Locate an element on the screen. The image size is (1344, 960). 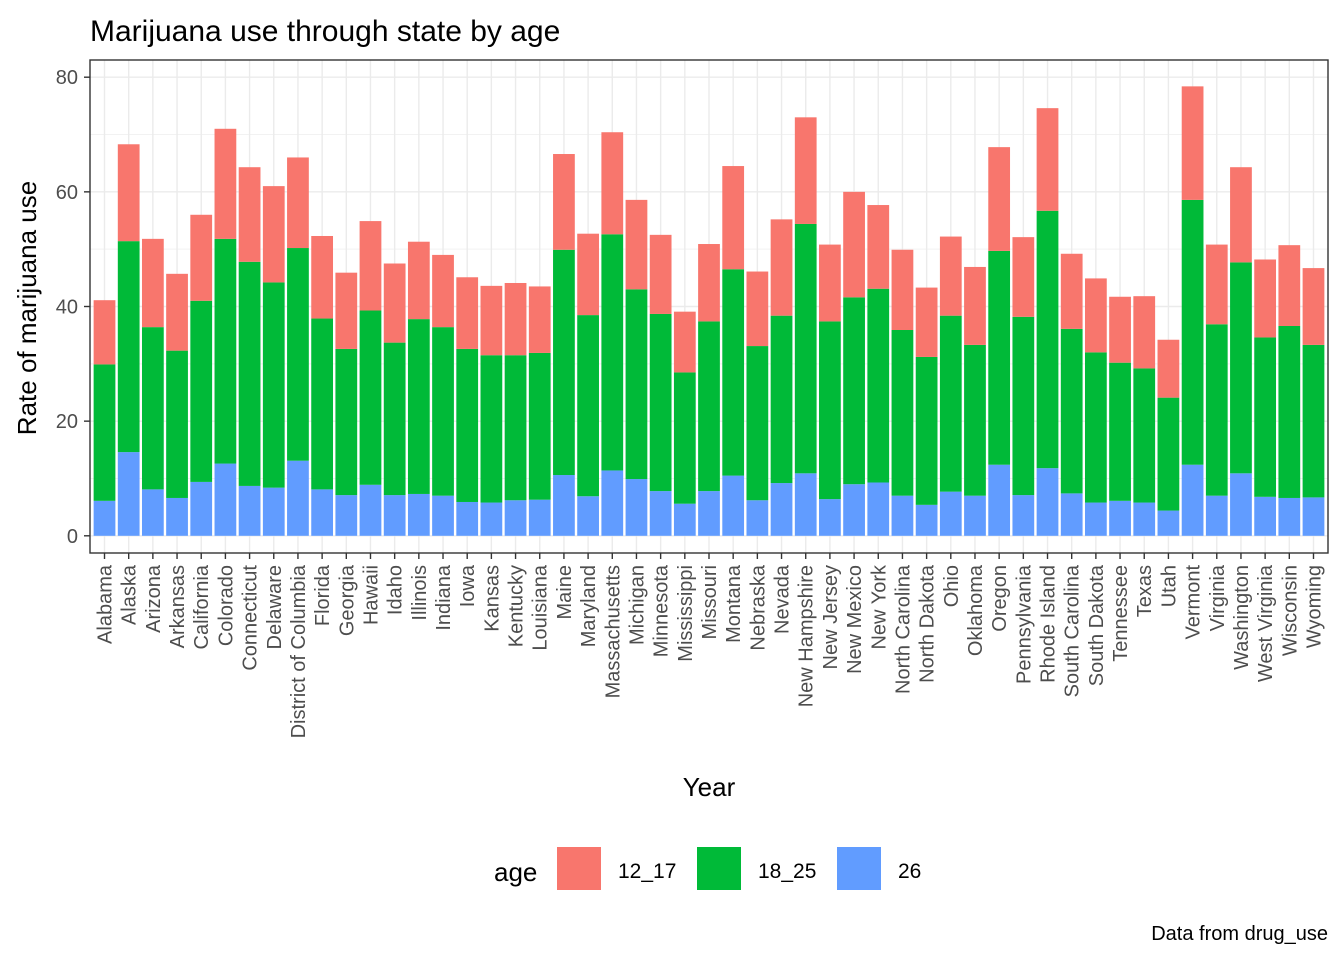
chart-caption: Data from drug_use is located at coordinates (1239, 934).